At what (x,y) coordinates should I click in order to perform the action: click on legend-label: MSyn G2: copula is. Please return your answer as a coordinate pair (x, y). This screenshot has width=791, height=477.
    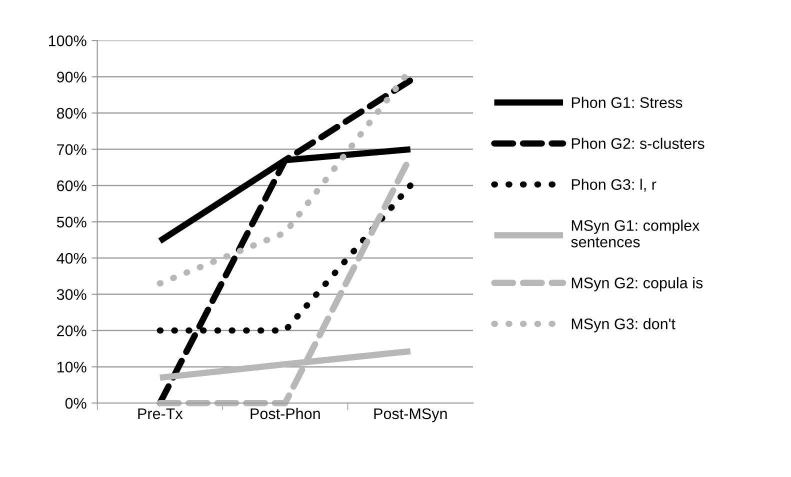
    Looking at the image, I should click on (637, 284).